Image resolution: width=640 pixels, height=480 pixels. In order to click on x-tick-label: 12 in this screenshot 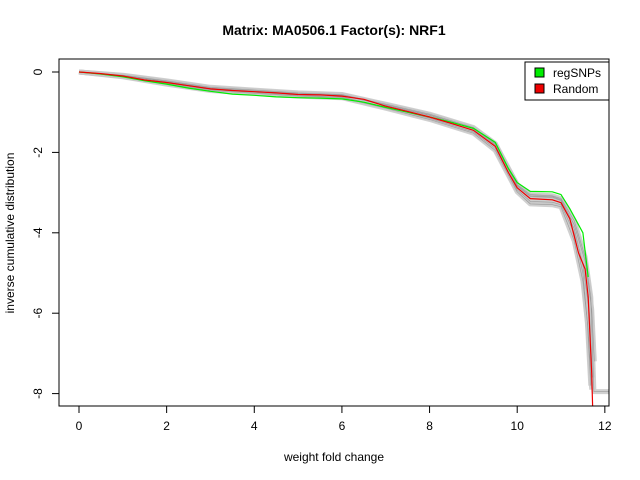, I will do `click(605, 426)`.